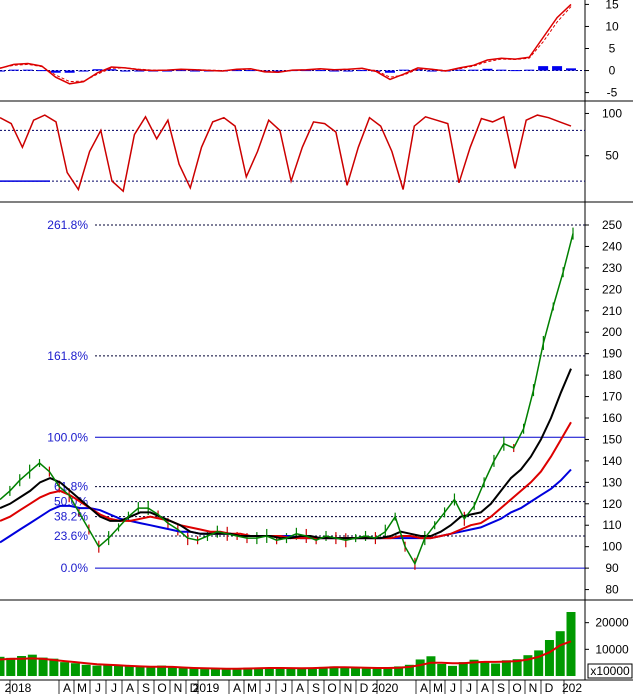  I want to click on price-y-tick-label: 150, so click(612, 439).